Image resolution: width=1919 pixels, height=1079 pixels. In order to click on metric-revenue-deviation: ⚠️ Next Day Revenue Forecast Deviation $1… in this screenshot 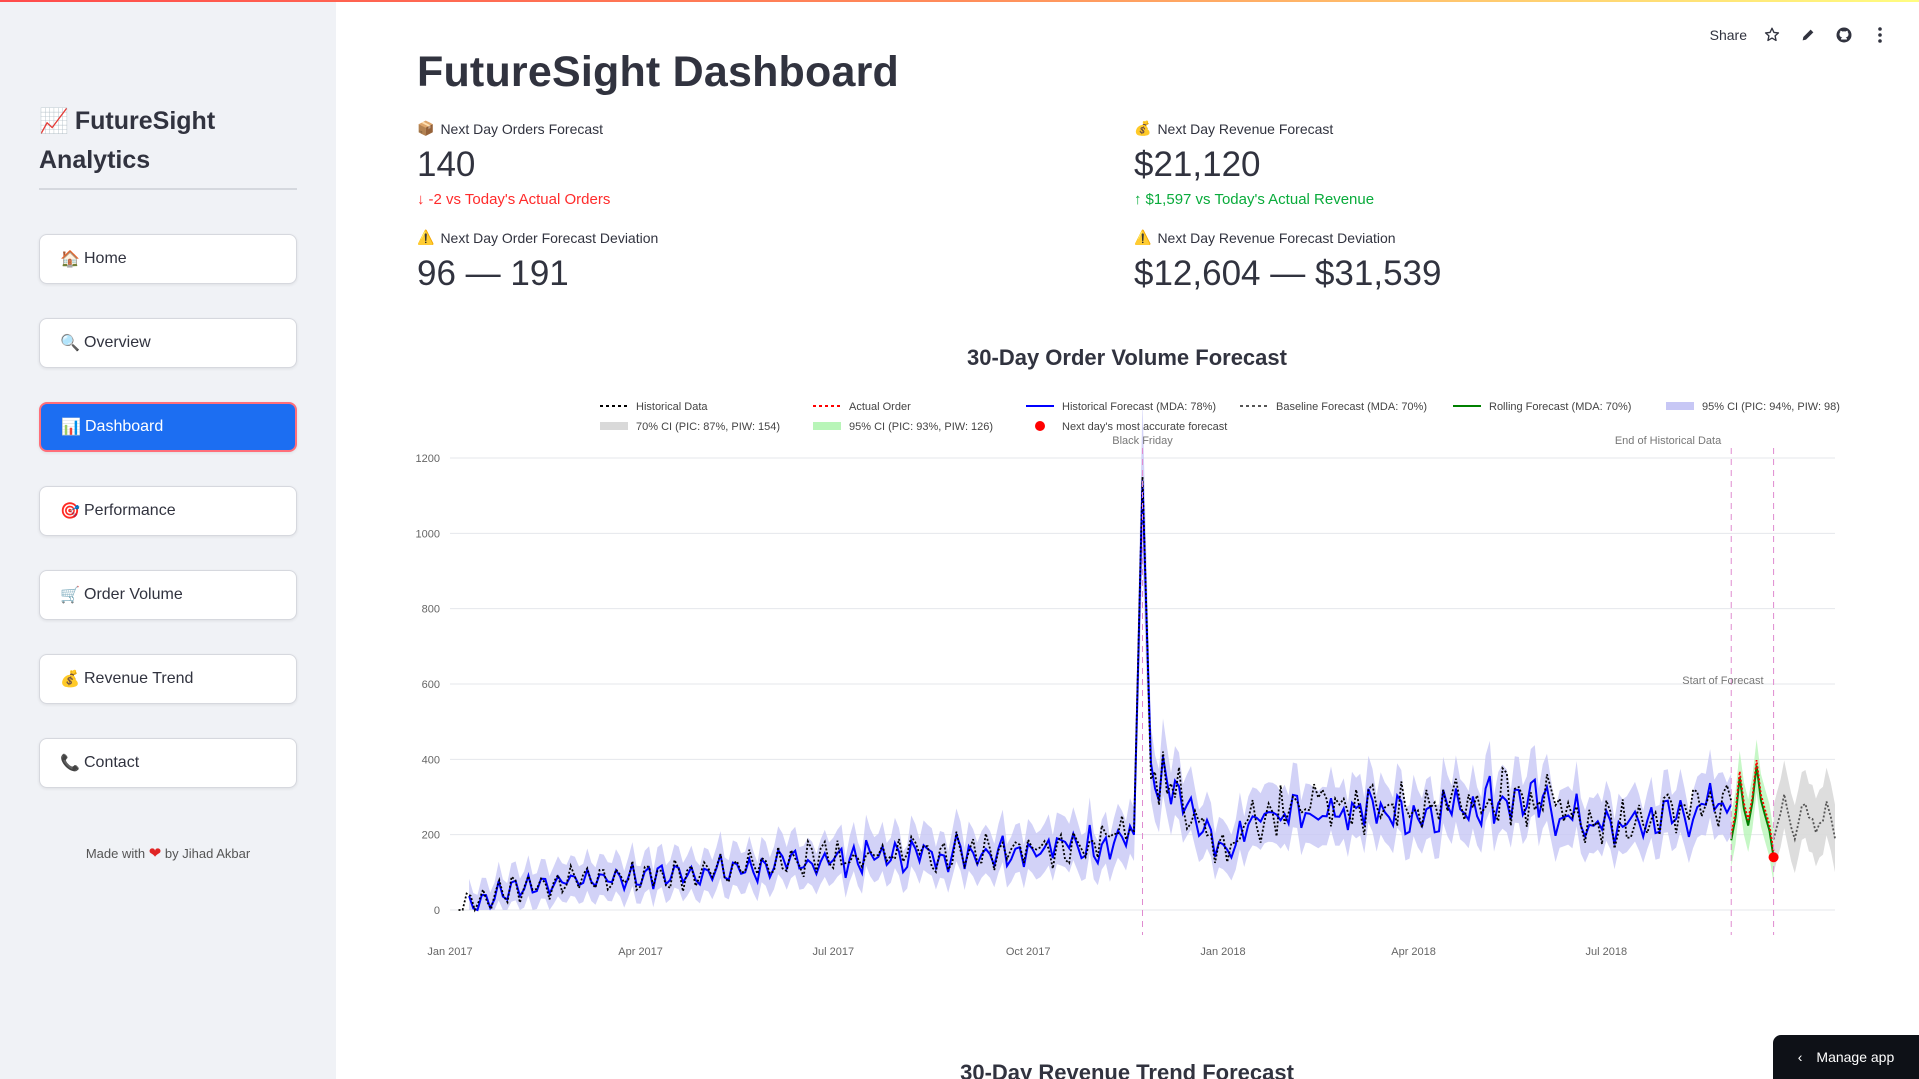, I will do `click(1287, 261)`.